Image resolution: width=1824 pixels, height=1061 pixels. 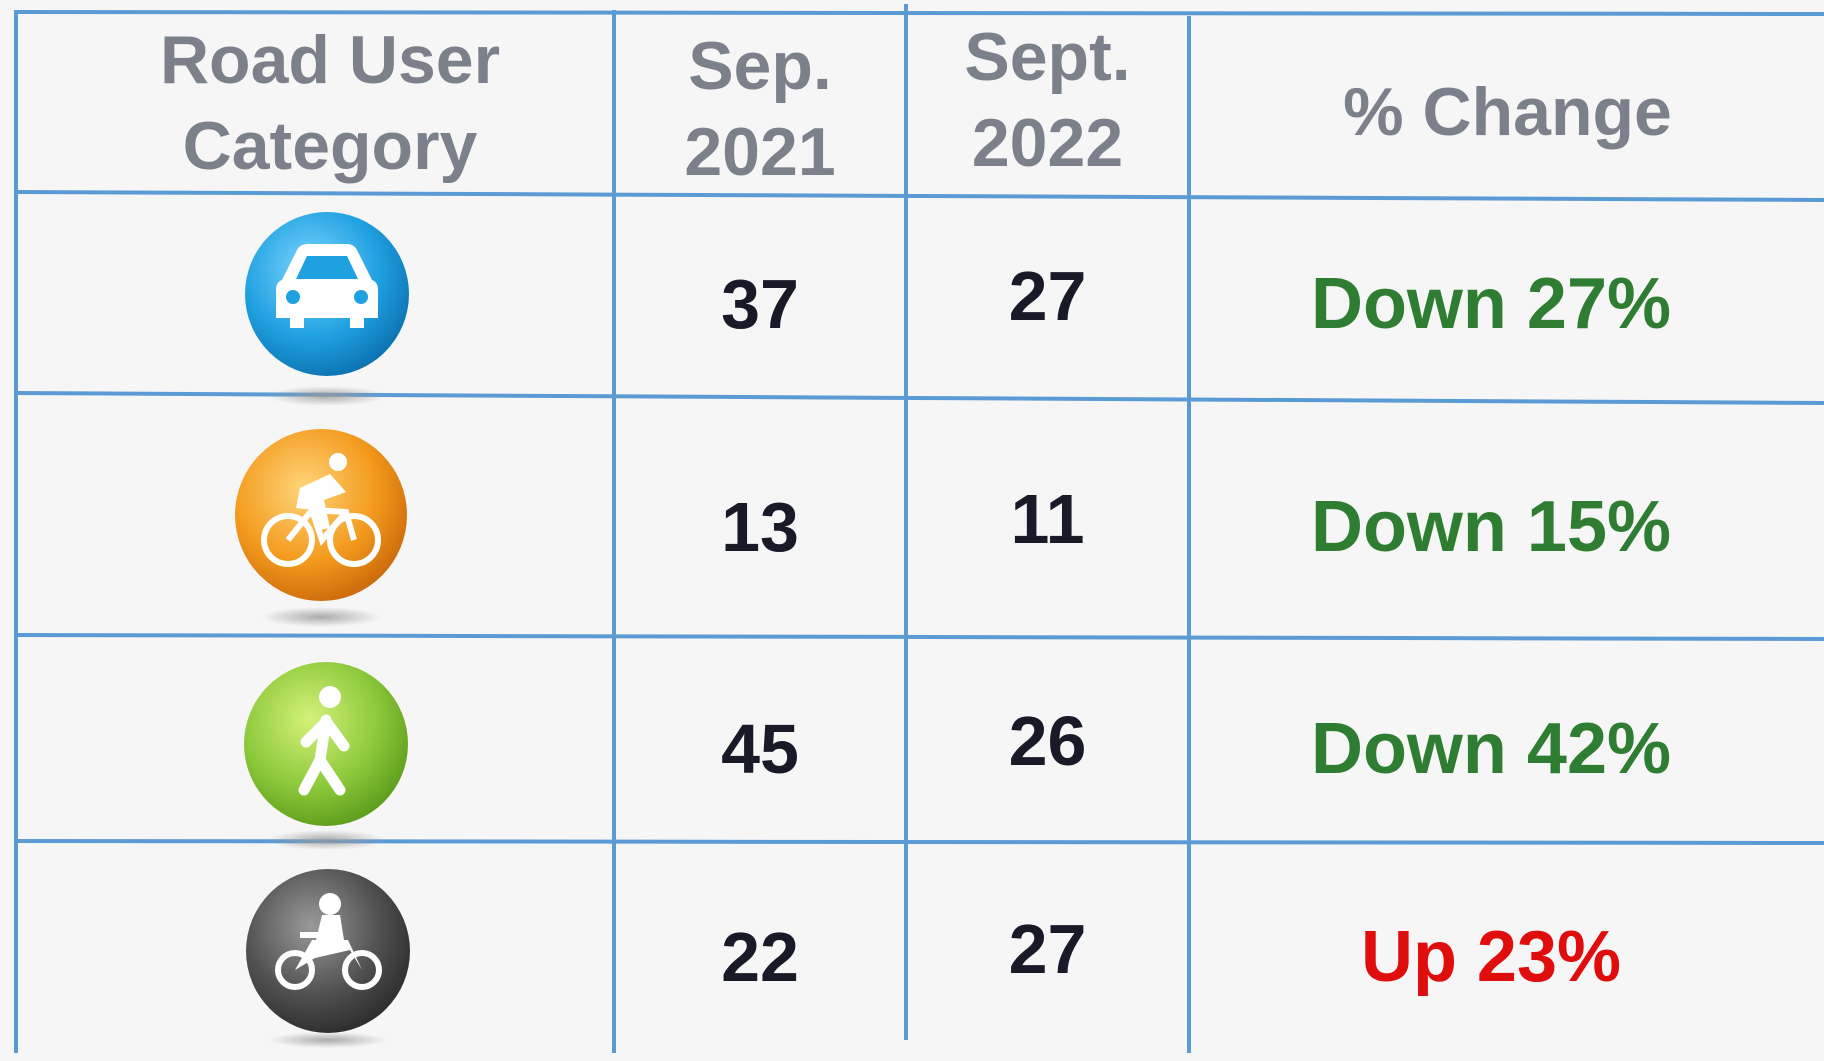 What do you see at coordinates (1047, 740) in the screenshot?
I see `sept-2022-value: 26` at bounding box center [1047, 740].